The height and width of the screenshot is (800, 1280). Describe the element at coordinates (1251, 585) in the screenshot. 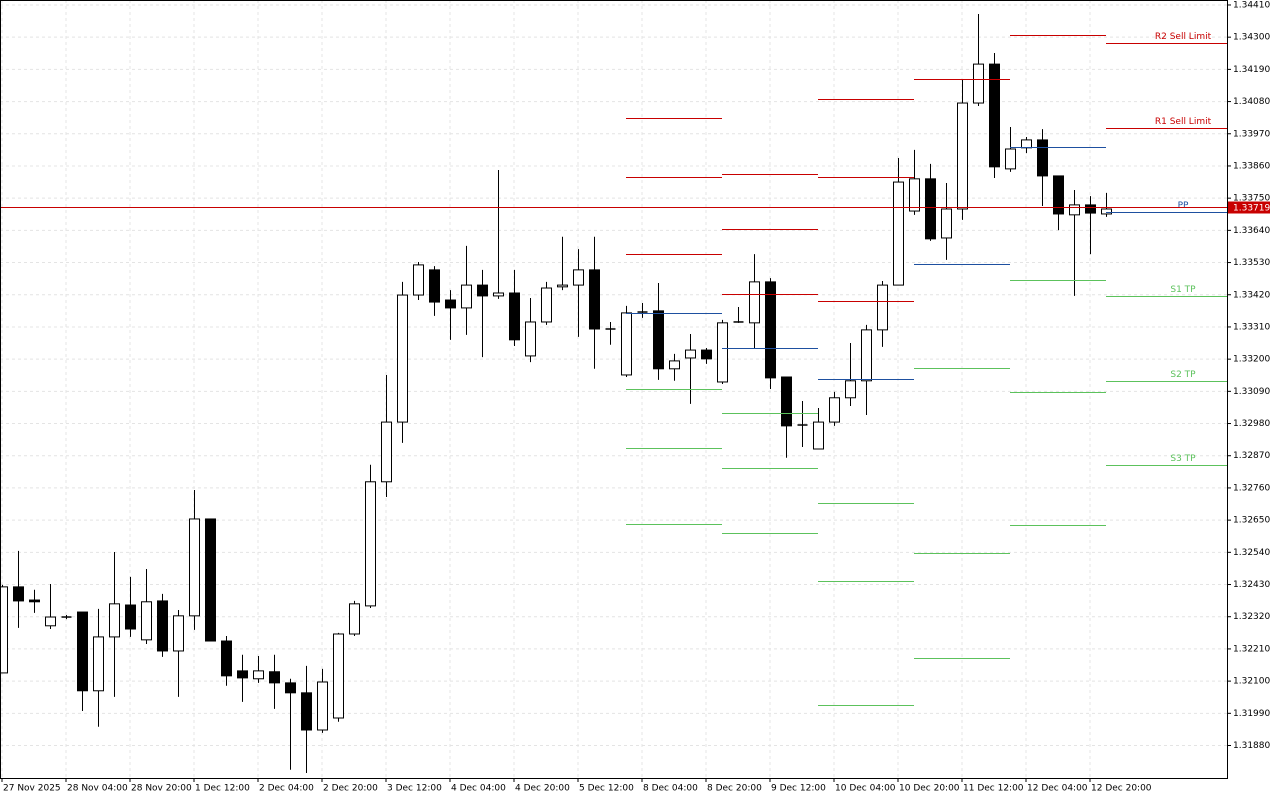

I see `y-tick-label: 1.32430` at that location.